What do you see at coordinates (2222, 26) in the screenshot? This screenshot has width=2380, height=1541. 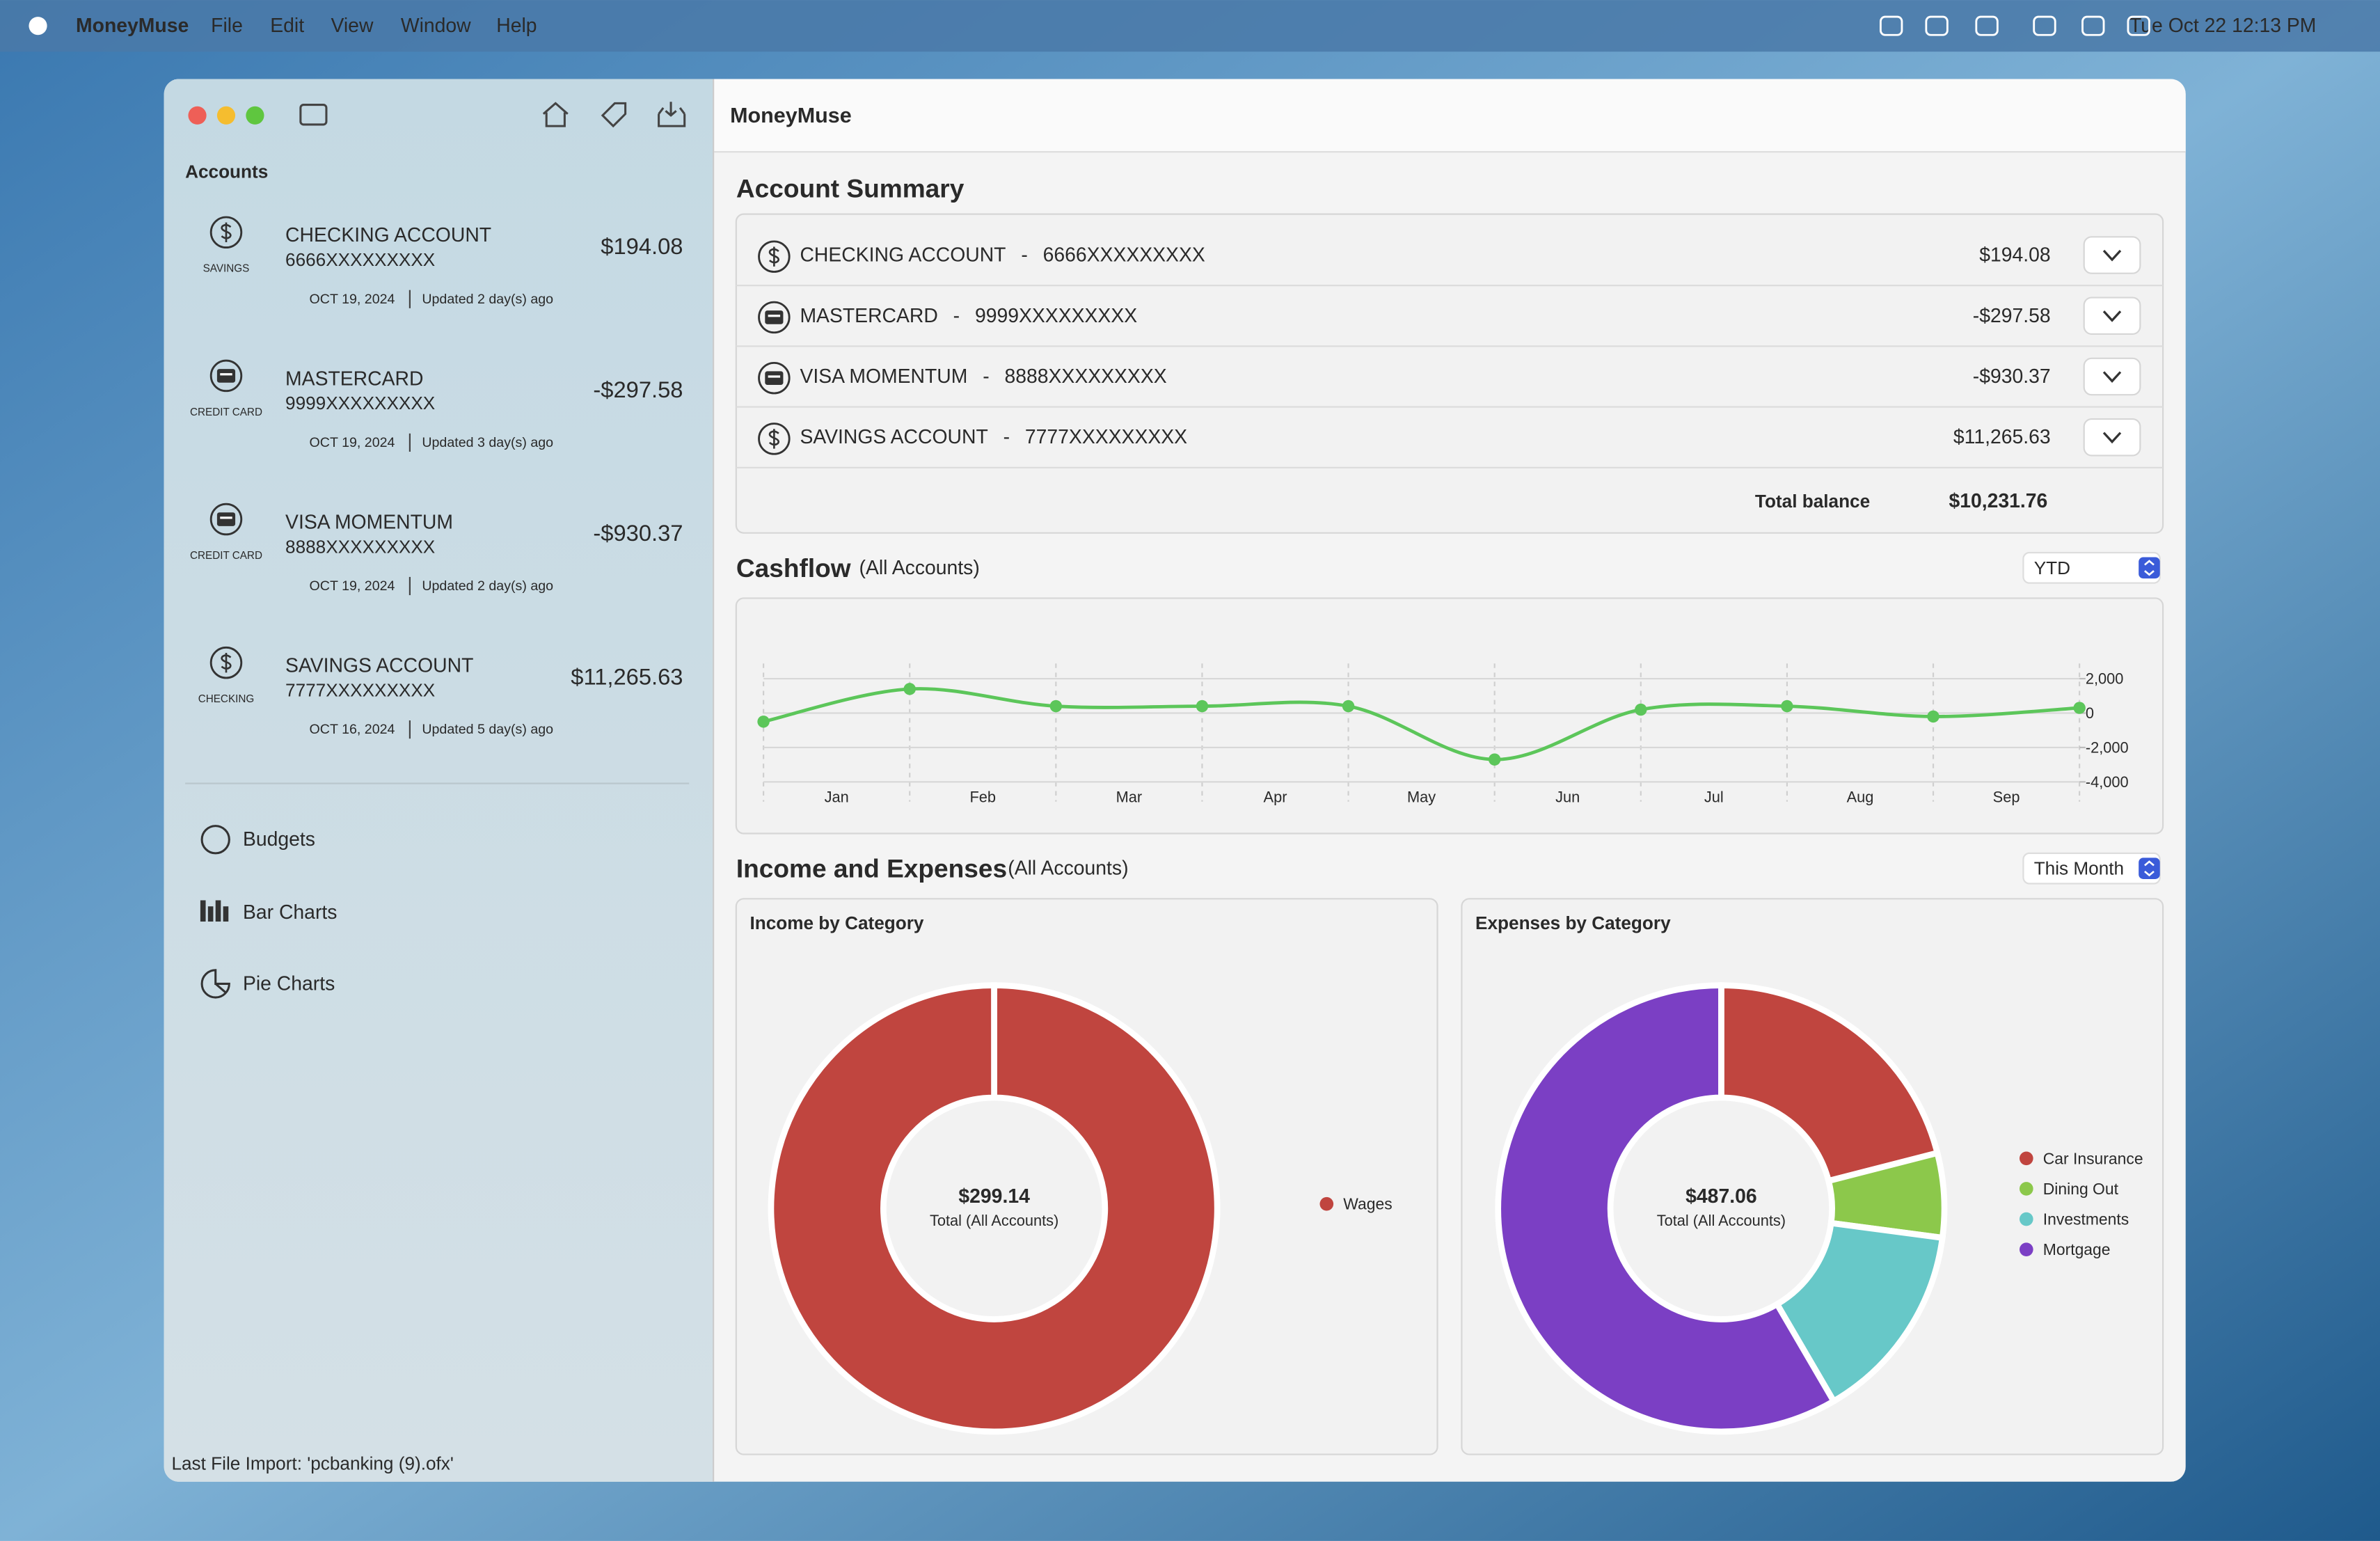 I see `clock: Tue Oct 22 12:13 PM` at bounding box center [2222, 26].